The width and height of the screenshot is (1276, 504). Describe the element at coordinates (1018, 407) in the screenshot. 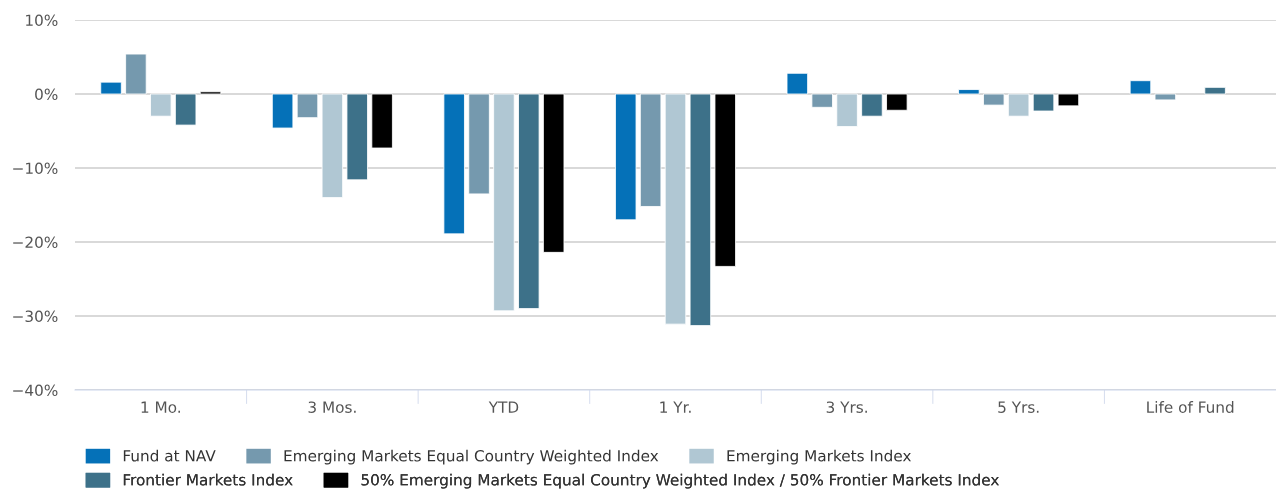

I see `x-tick-label: 5 Yrs.` at that location.